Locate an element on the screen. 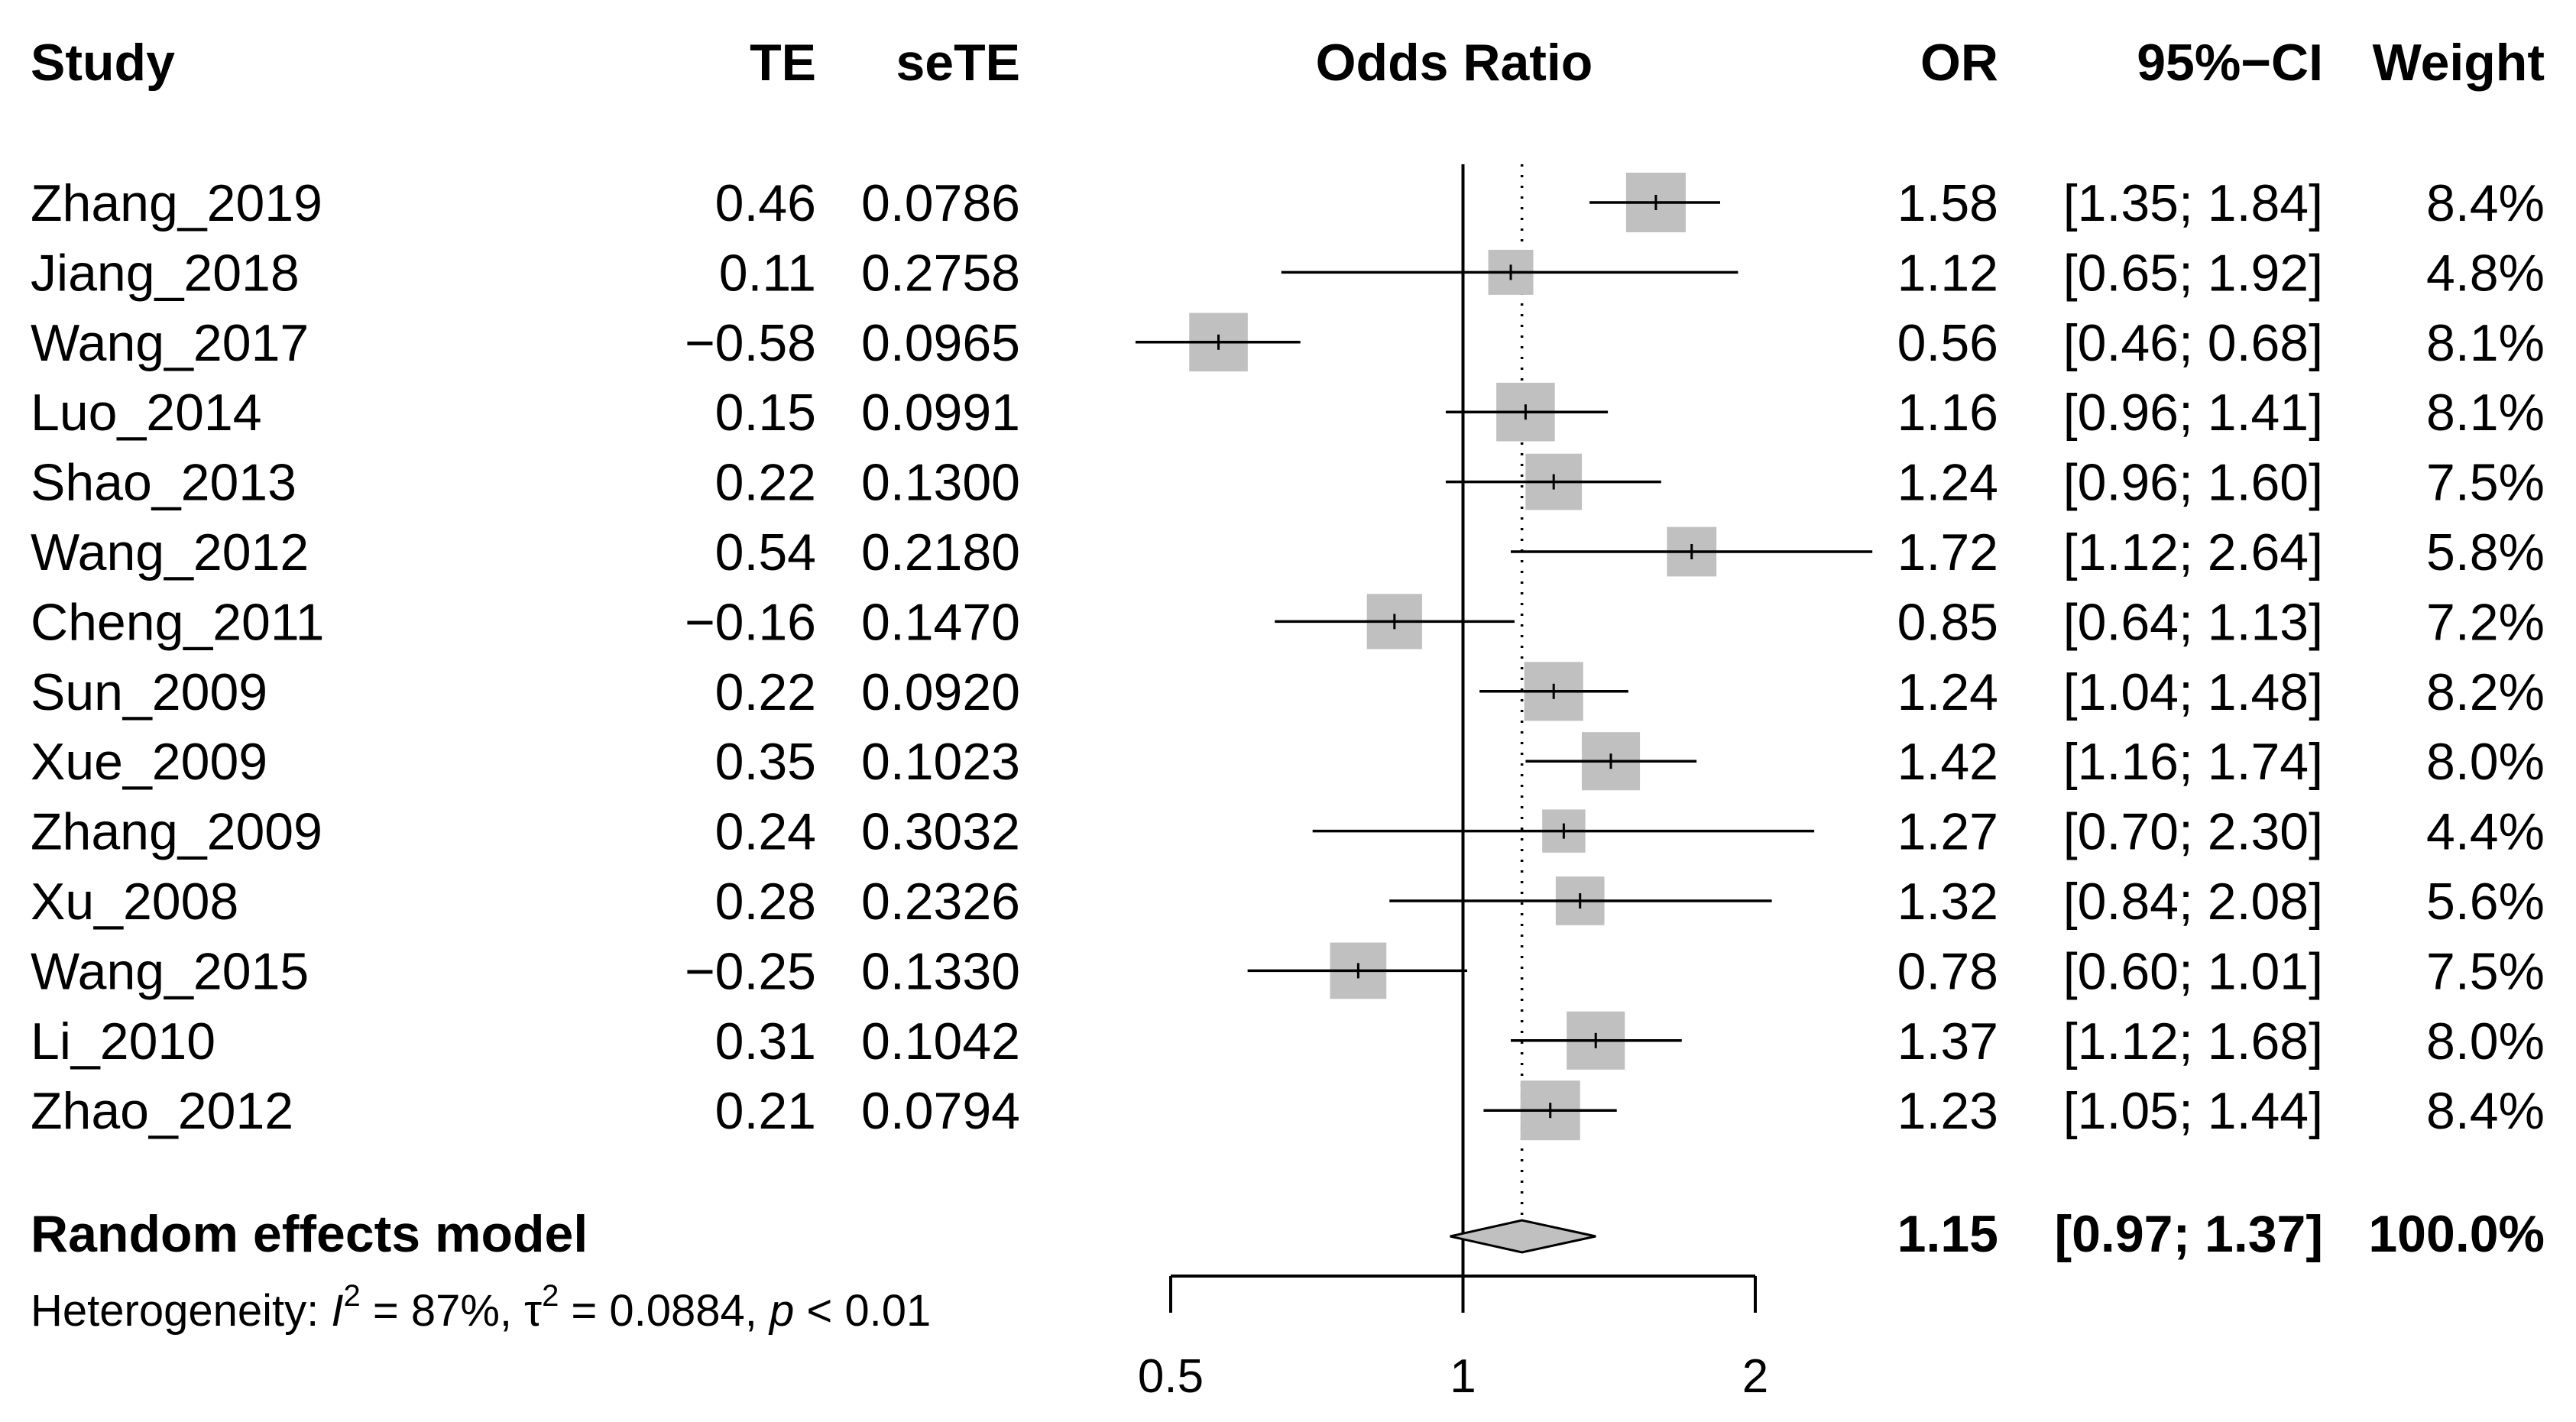 The height and width of the screenshot is (1422, 2576). header-sete: seTE is located at coordinates (958, 63).